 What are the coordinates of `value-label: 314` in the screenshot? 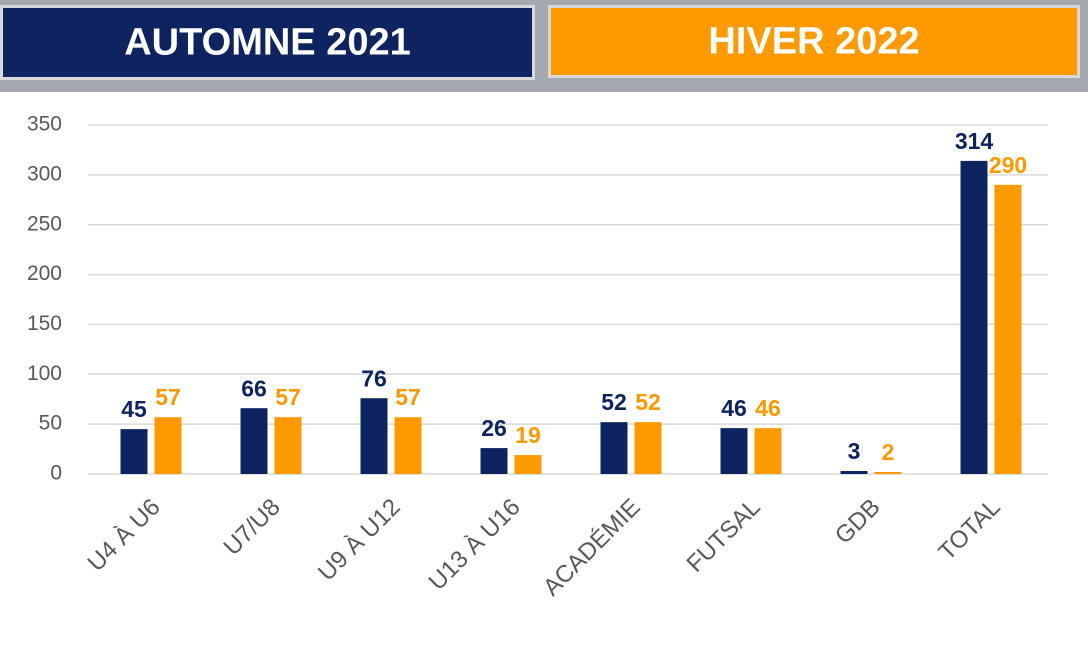 It's located at (974, 141).